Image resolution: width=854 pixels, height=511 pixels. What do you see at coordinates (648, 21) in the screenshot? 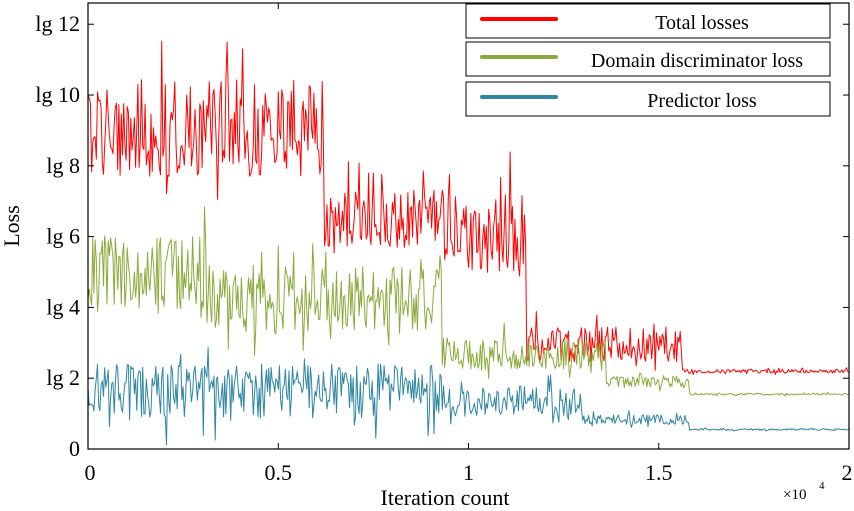
I see `legend-entry: Total losses` at bounding box center [648, 21].